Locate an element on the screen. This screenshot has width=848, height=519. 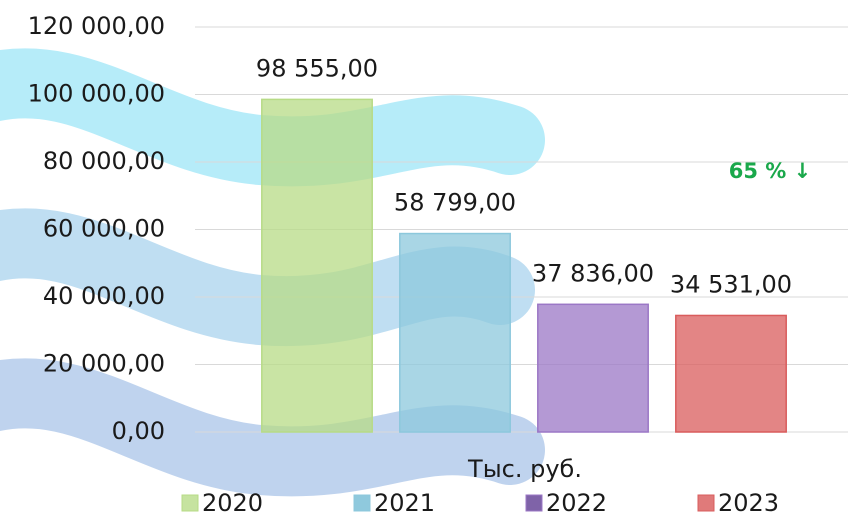
value-label: 37 836,00 is located at coordinates (593, 273).